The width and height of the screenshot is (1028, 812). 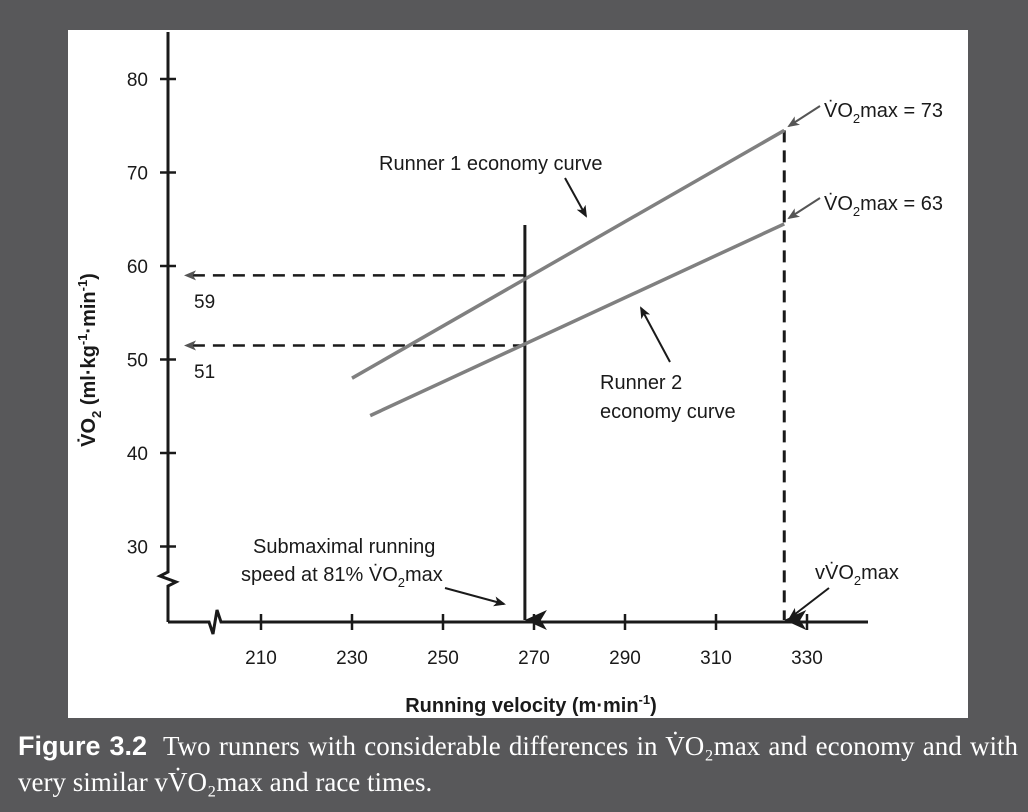 What do you see at coordinates (807, 658) in the screenshot?
I see `x-tick-label: 330` at bounding box center [807, 658].